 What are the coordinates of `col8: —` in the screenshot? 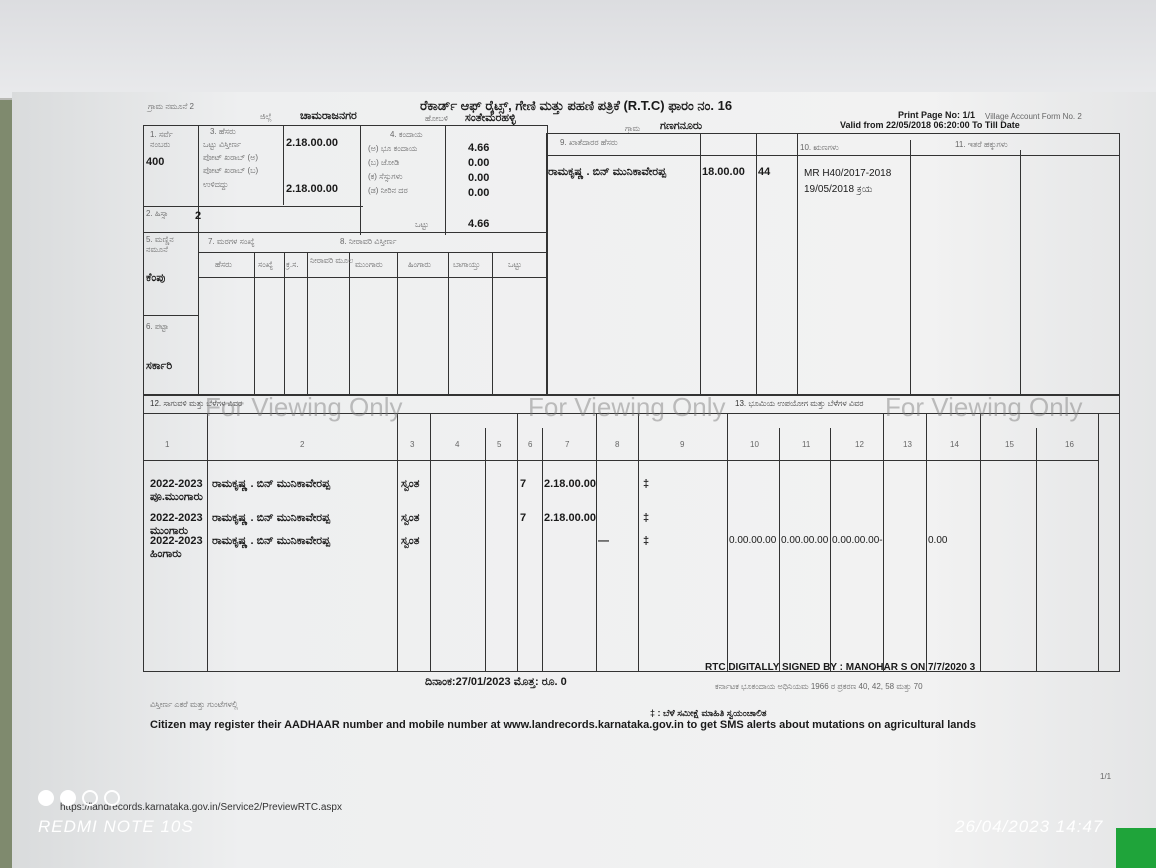 It's located at (603, 541).